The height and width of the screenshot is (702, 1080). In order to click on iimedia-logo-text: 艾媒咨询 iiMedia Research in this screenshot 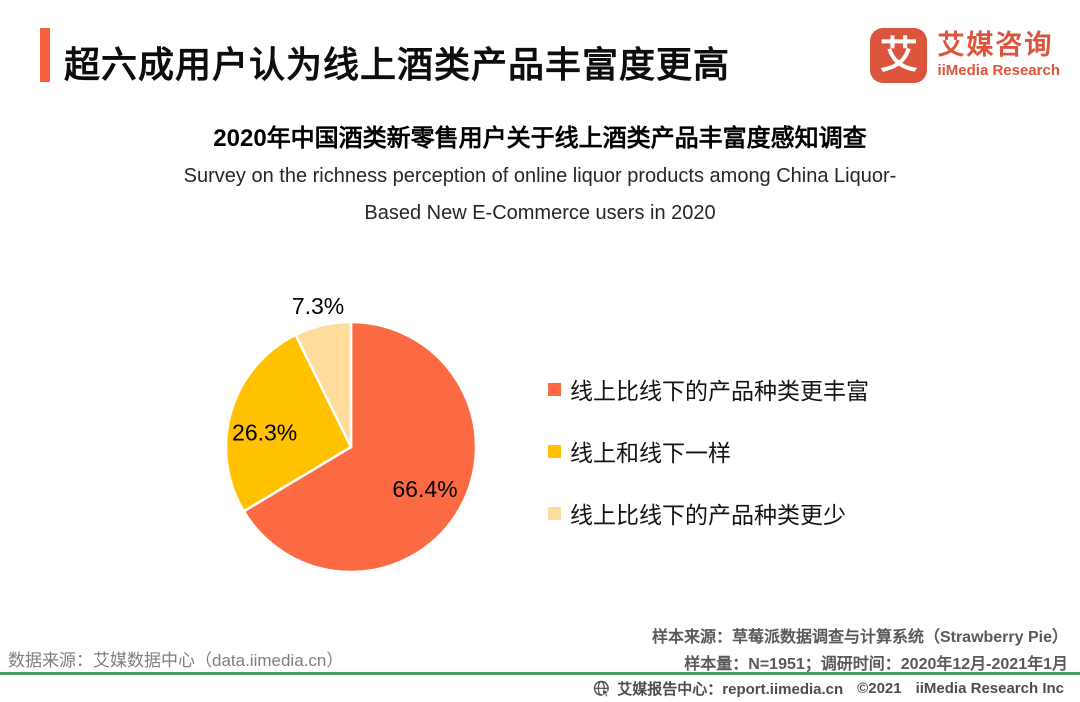, I will do `click(998, 55)`.